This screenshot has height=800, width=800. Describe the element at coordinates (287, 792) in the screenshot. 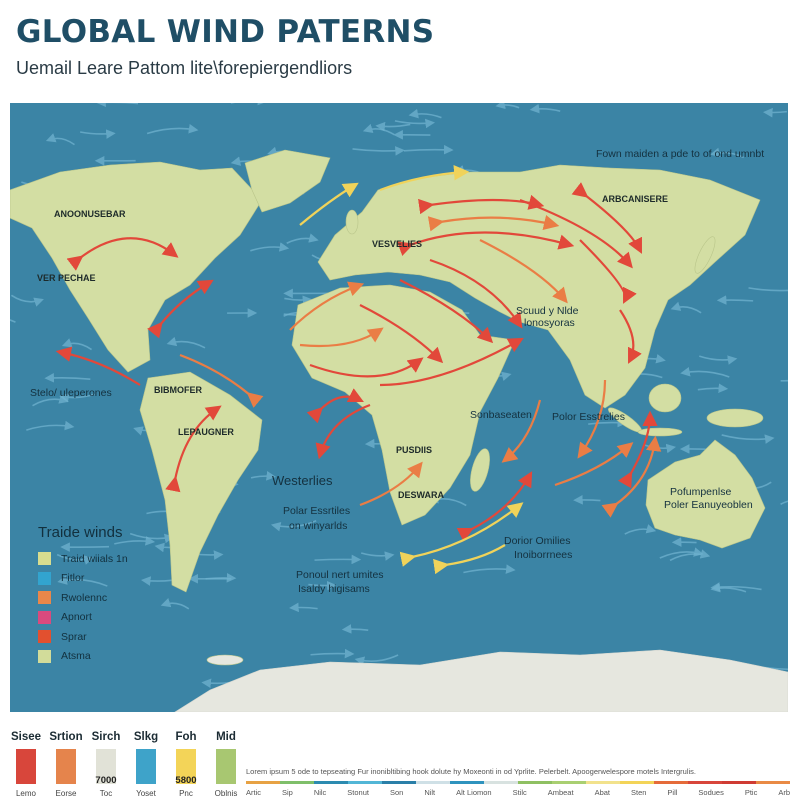

I see `scale-label: Sip` at that location.